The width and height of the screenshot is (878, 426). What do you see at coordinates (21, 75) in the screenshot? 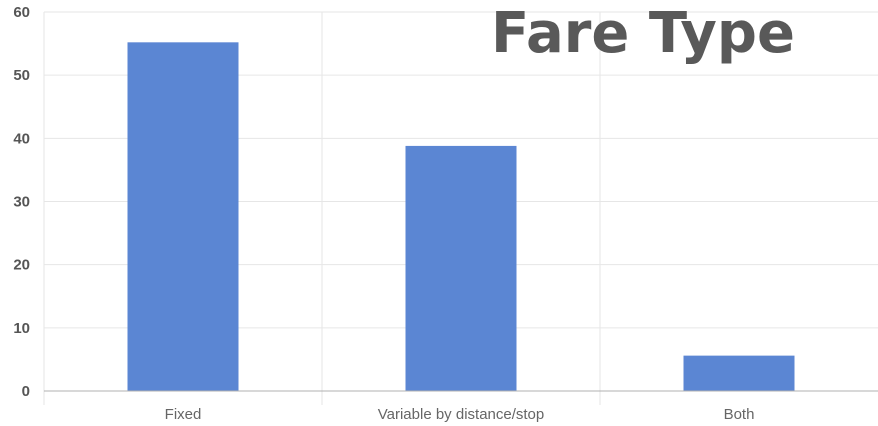
I see `y-tick-label: 50` at bounding box center [21, 75].